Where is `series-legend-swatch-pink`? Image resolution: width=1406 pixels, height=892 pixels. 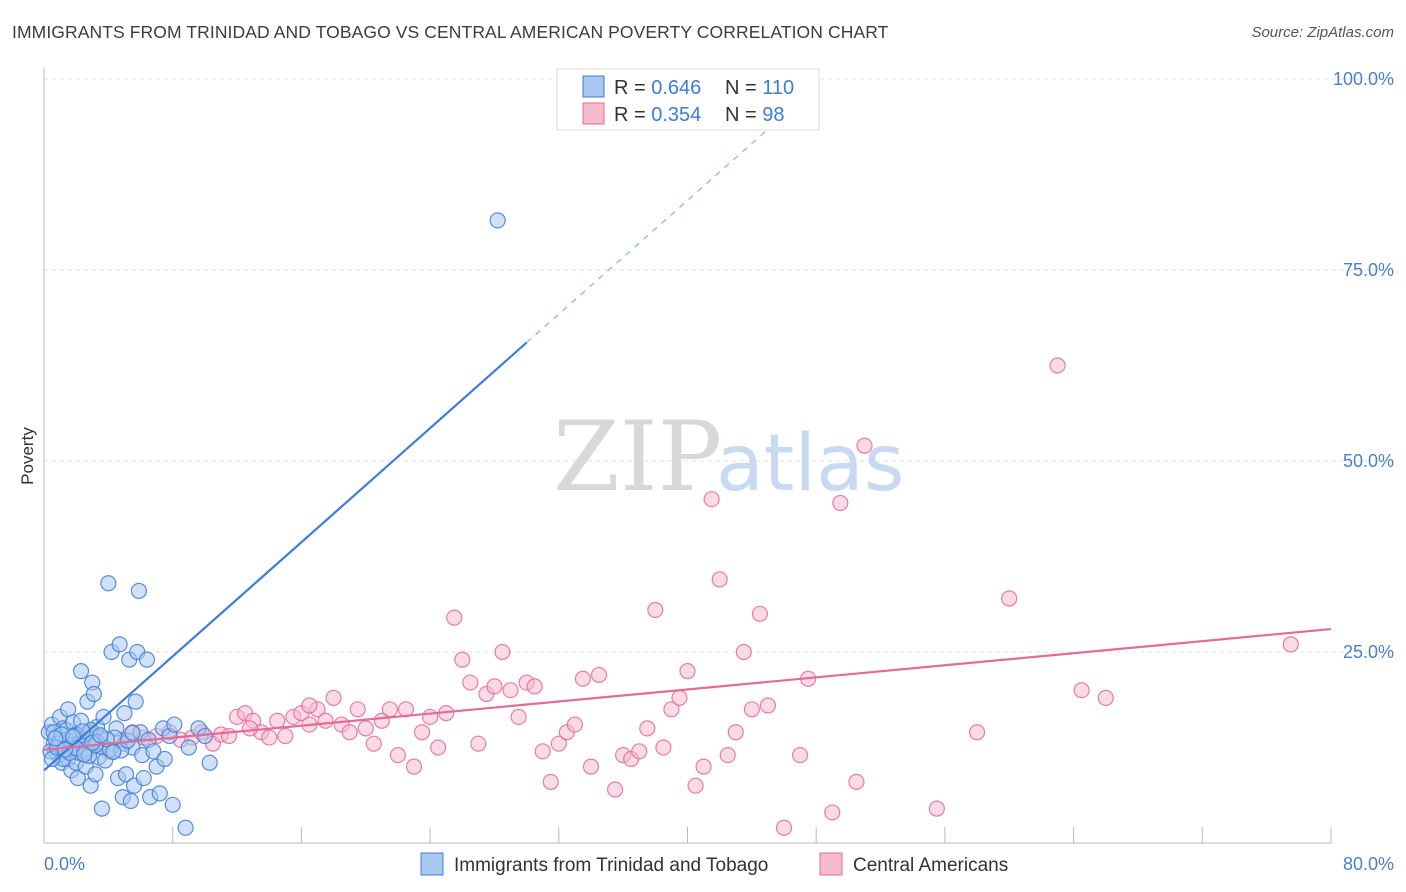
series-legend-swatch-pink is located at coordinates (831, 864).